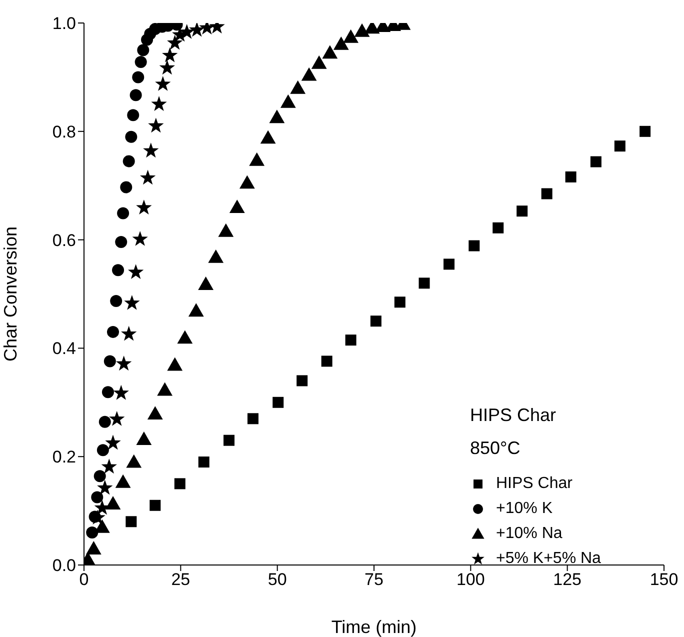 The height and width of the screenshot is (637, 684). I want to click on x-axis-title: Time (min), so click(374, 627).